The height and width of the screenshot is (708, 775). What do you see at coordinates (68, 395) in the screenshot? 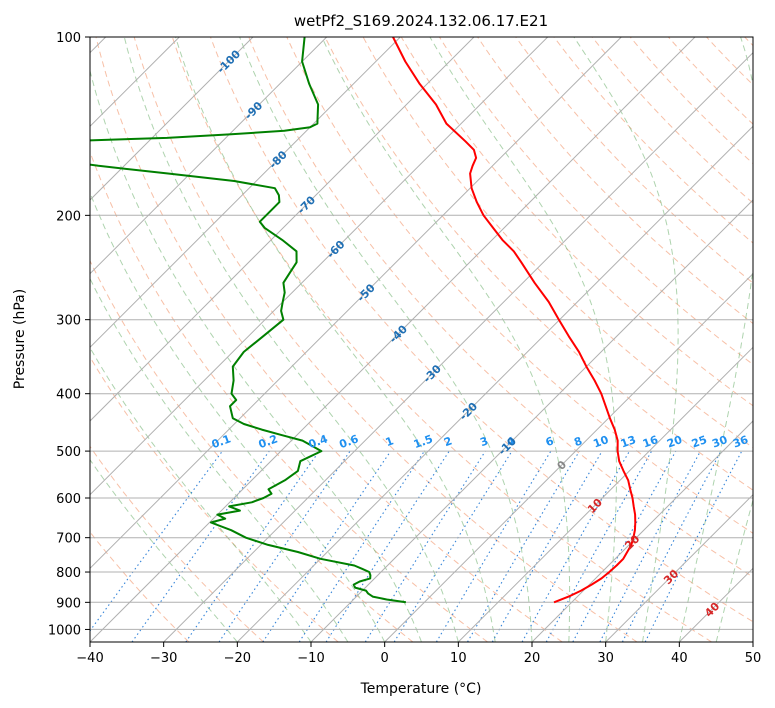
I see `y-tick-label: 400` at bounding box center [68, 395].